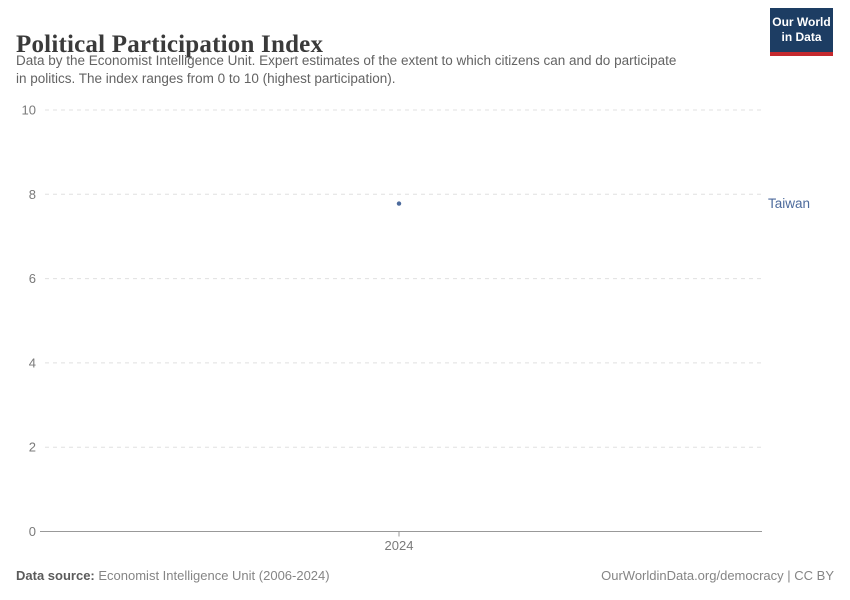 The image size is (850, 600). I want to click on owid-logo-line2: in Data, so click(801, 37).